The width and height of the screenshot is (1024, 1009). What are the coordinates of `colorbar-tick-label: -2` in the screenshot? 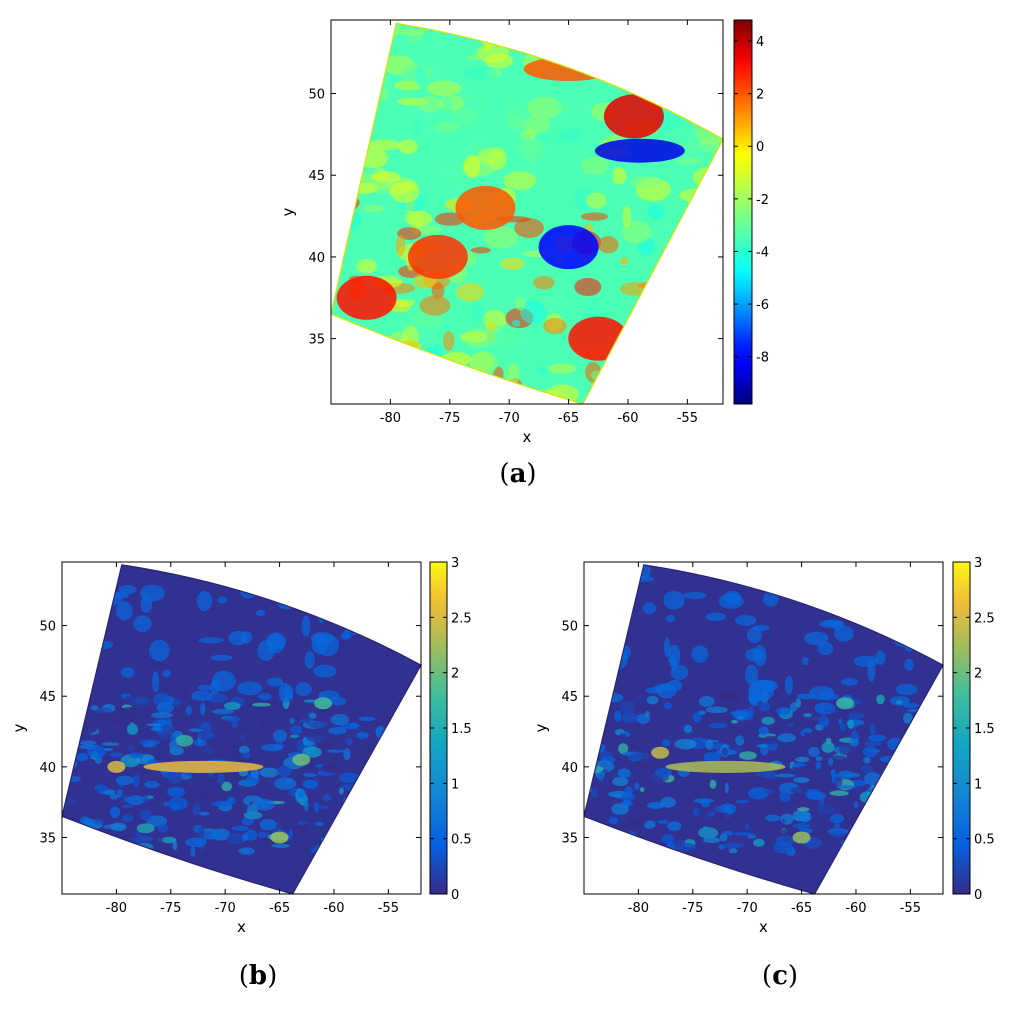 It's located at (762, 200).